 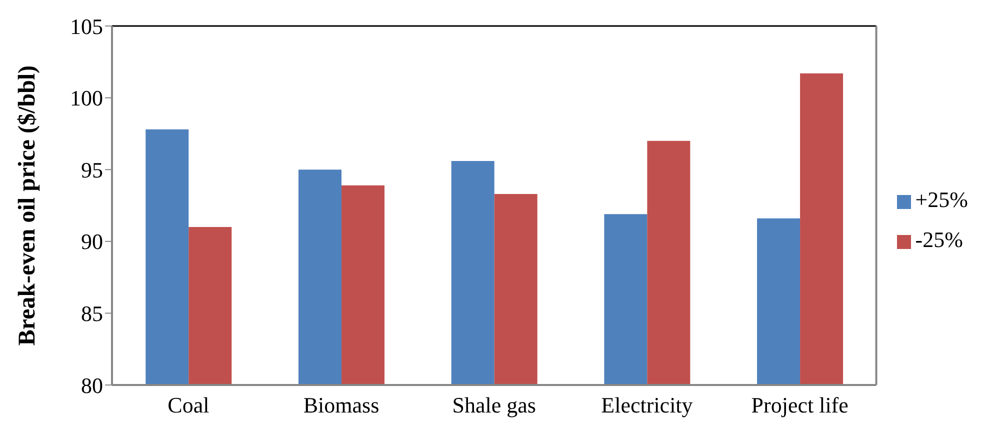 I want to click on legend-label: +25%, so click(x=941, y=199).